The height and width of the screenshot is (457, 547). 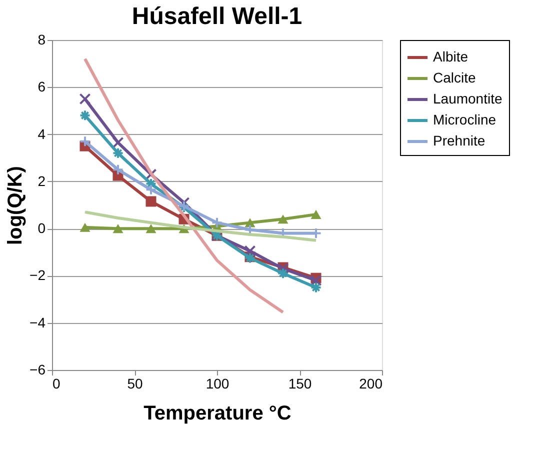 I want to click on x-tick-label: 50, so click(x=135, y=384).